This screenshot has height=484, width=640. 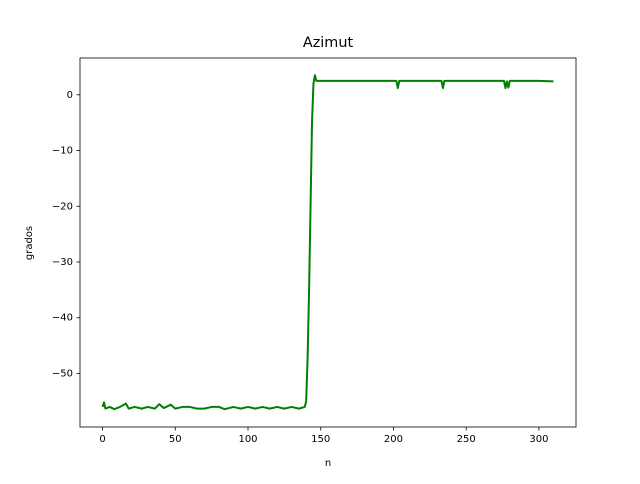 What do you see at coordinates (328, 463) in the screenshot?
I see `x-axis-label: n` at bounding box center [328, 463].